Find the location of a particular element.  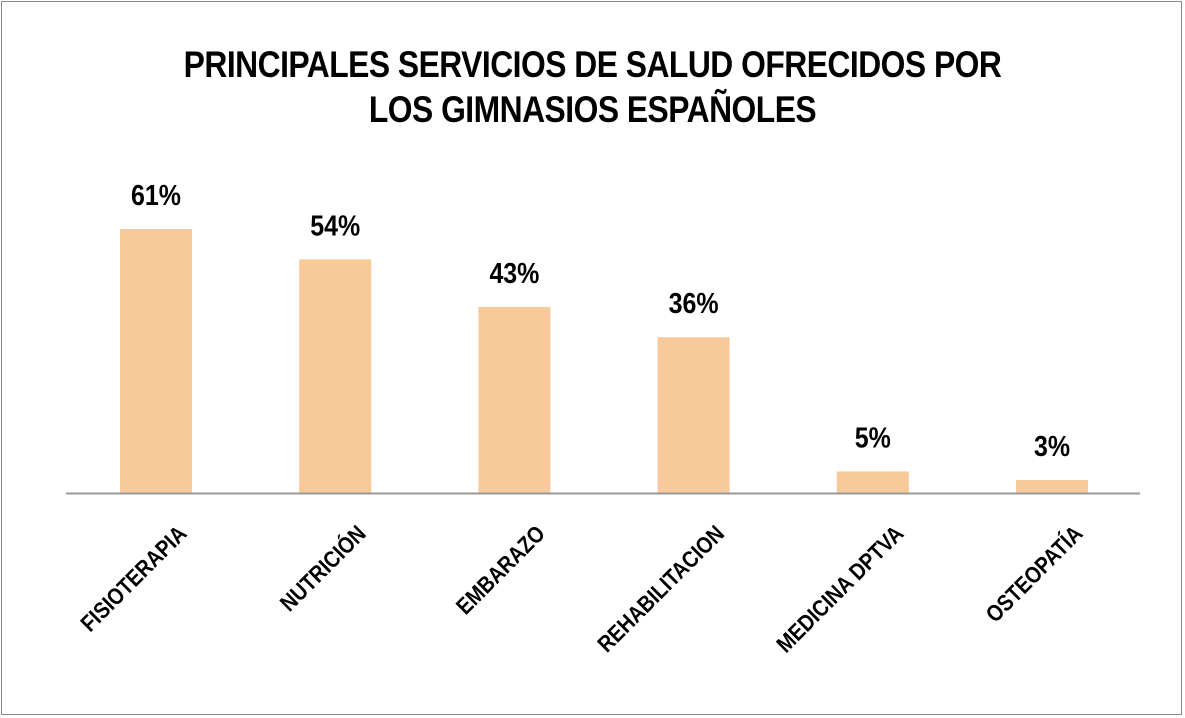

bar-fisioterapia is located at coordinates (156, 361).